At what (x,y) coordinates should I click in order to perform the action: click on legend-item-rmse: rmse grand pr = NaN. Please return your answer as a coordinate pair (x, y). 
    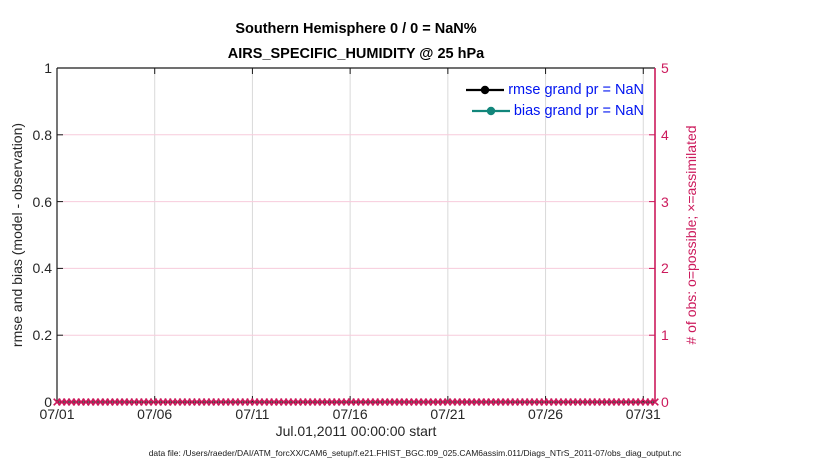
    Looking at the image, I should click on (555, 89).